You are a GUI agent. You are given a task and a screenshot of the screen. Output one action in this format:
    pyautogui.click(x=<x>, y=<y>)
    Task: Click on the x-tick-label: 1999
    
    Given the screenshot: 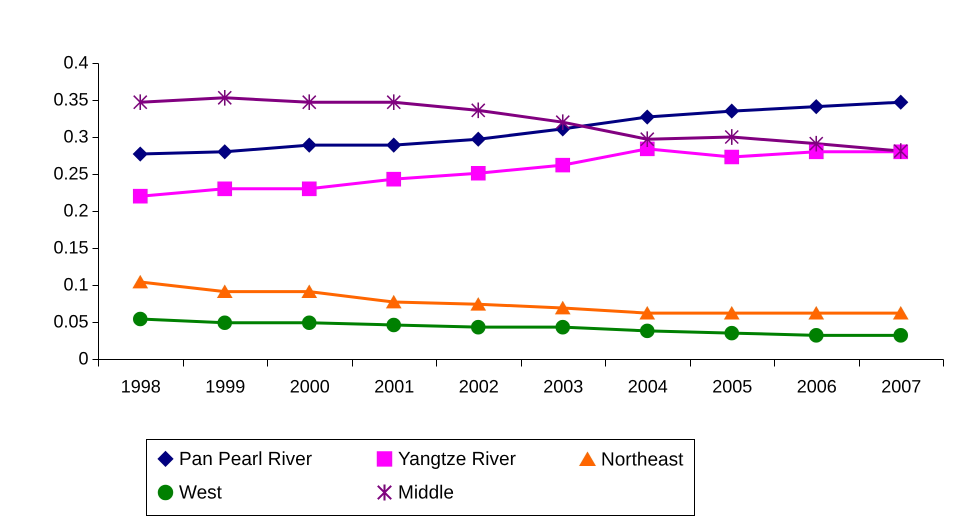 What is the action you would take?
    pyautogui.click(x=225, y=386)
    